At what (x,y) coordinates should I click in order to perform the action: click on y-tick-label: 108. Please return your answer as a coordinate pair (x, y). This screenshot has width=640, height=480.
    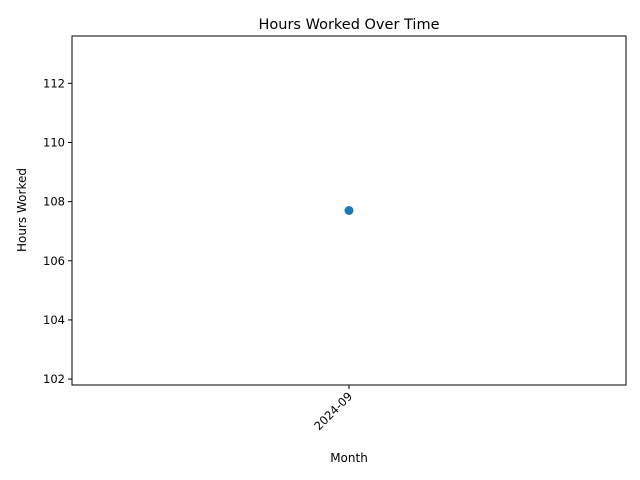
    Looking at the image, I should click on (54, 202).